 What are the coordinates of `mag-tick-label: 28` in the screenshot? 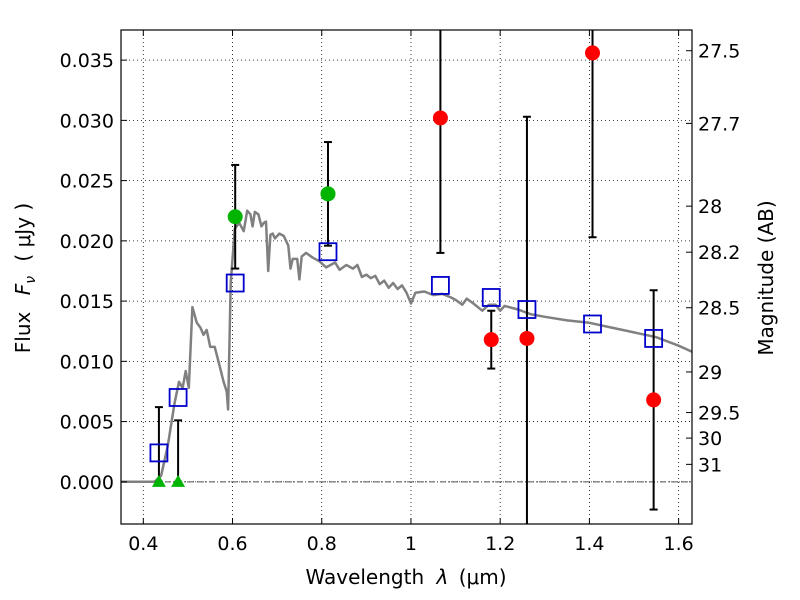 It's located at (710, 207).